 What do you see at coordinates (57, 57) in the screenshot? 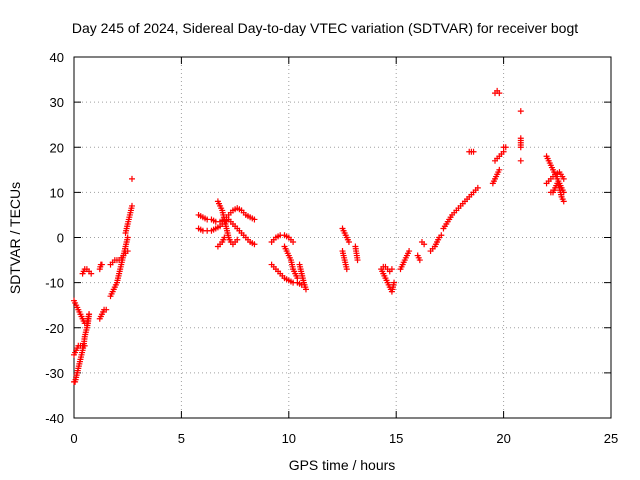
I see `y-tick-label: 40` at bounding box center [57, 57].